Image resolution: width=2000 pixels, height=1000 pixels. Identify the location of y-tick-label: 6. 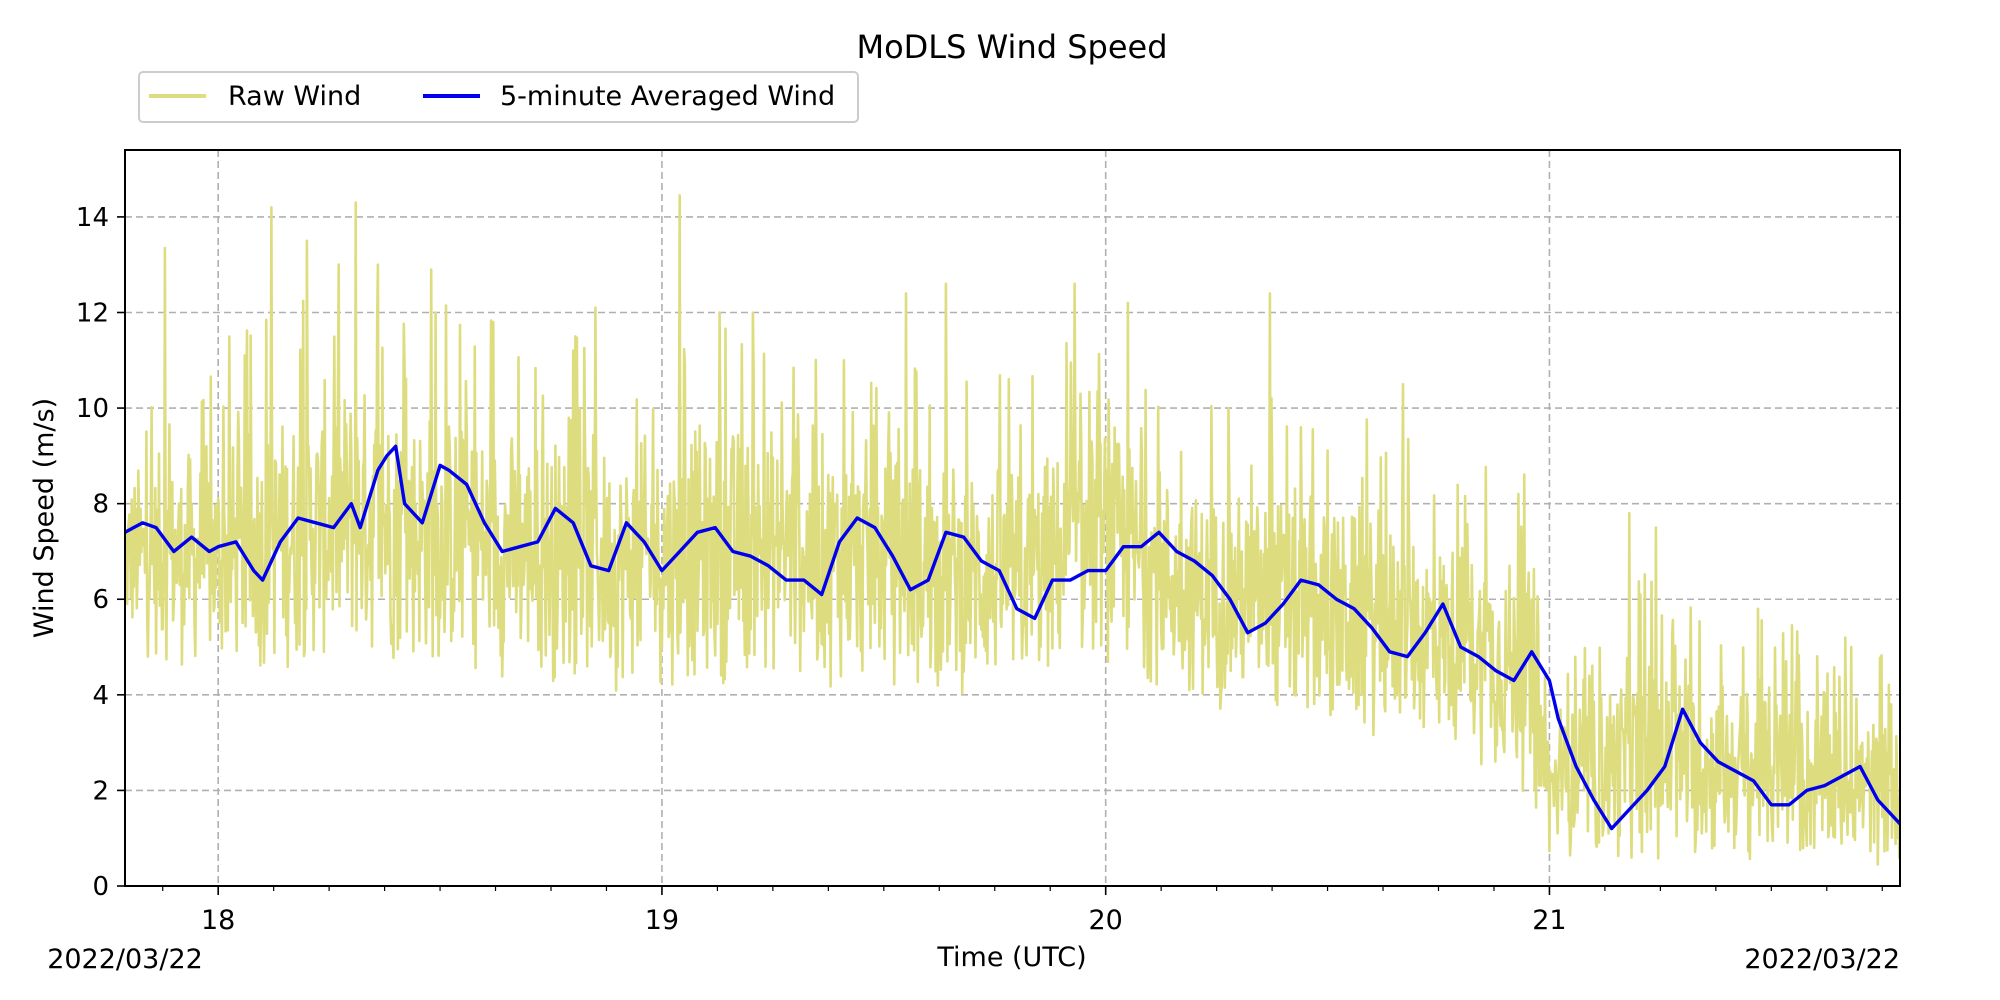
(100, 600).